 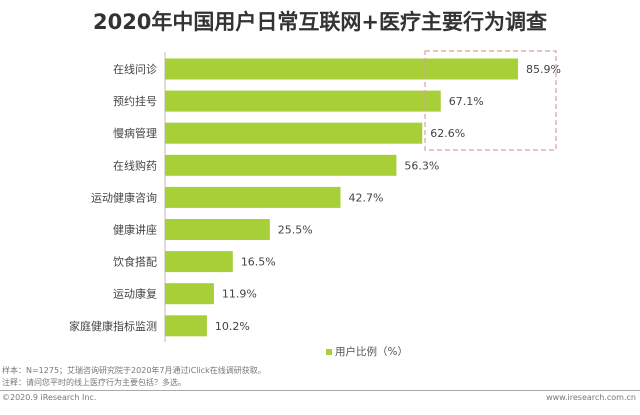 What do you see at coordinates (466, 101) in the screenshot?
I see `data-label: 67.1%` at bounding box center [466, 101].